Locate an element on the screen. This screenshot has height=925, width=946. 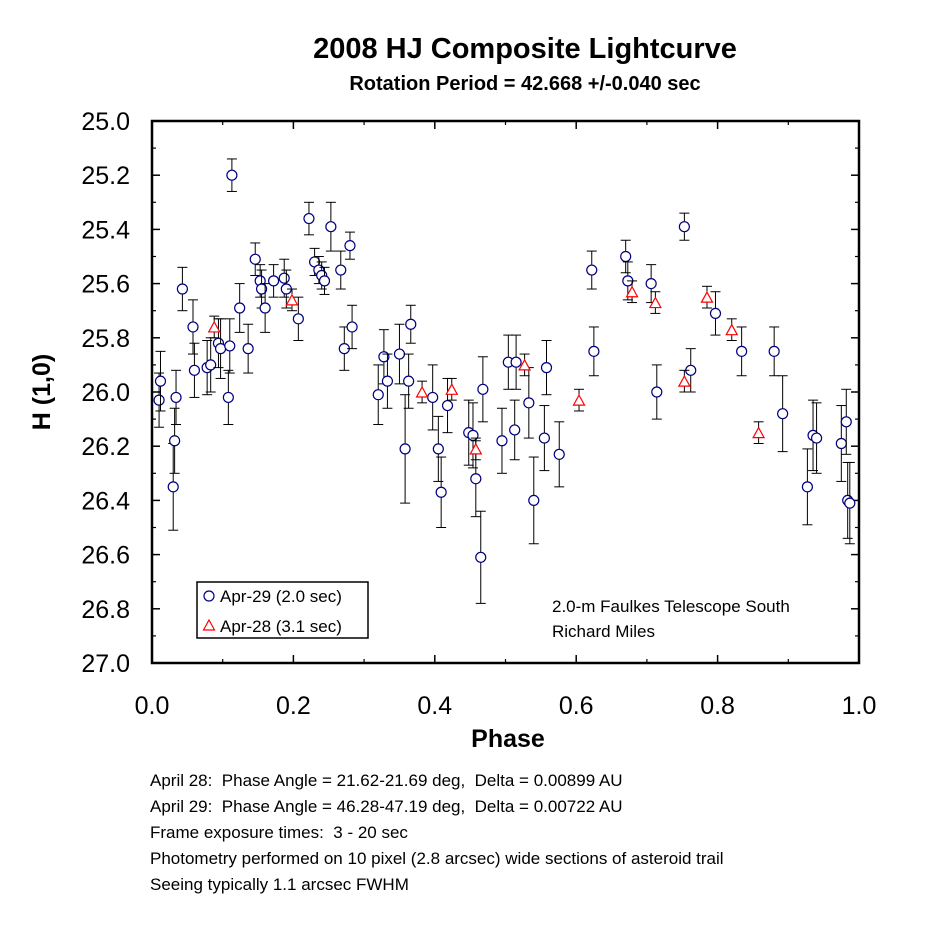
chart-title: 2008 HJ Composite Lightcurve is located at coordinates (525, 49).